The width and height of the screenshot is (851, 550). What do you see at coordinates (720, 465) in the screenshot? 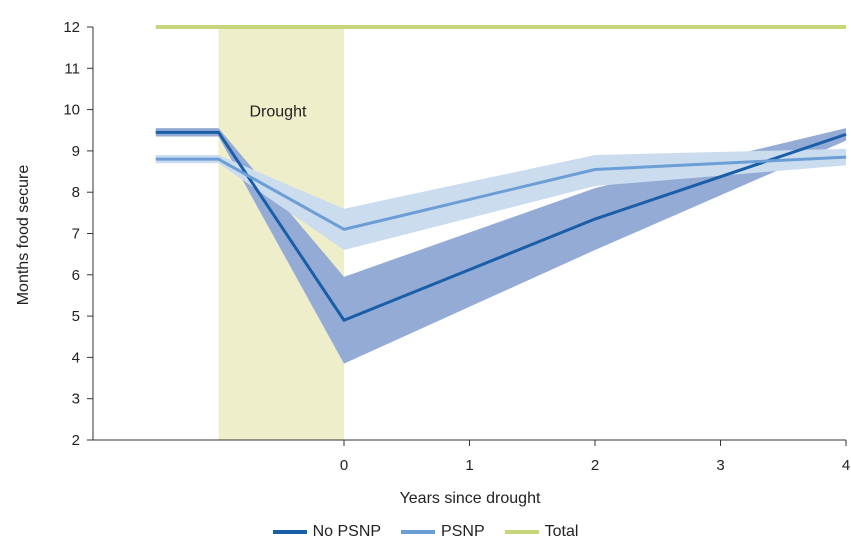
I see `x-tick-label: 3` at bounding box center [720, 465].